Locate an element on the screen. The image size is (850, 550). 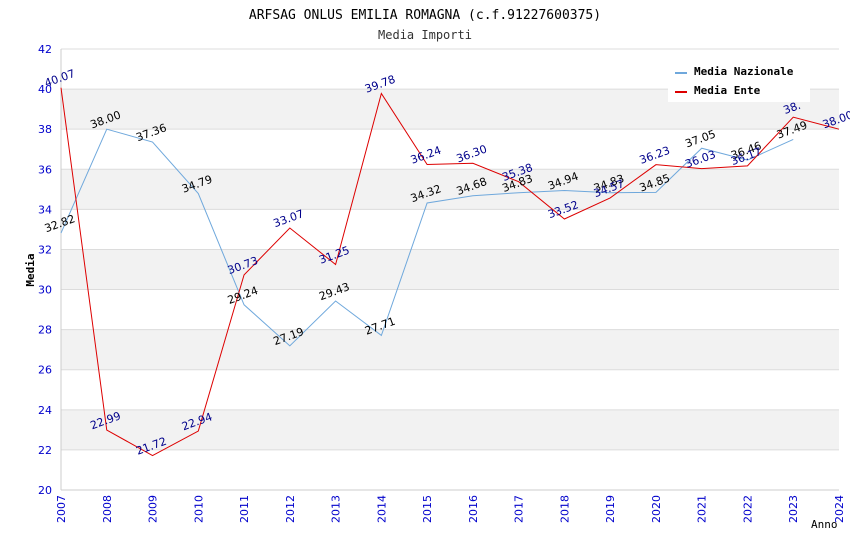
data-label: 36.03 is located at coordinates (700, 159).